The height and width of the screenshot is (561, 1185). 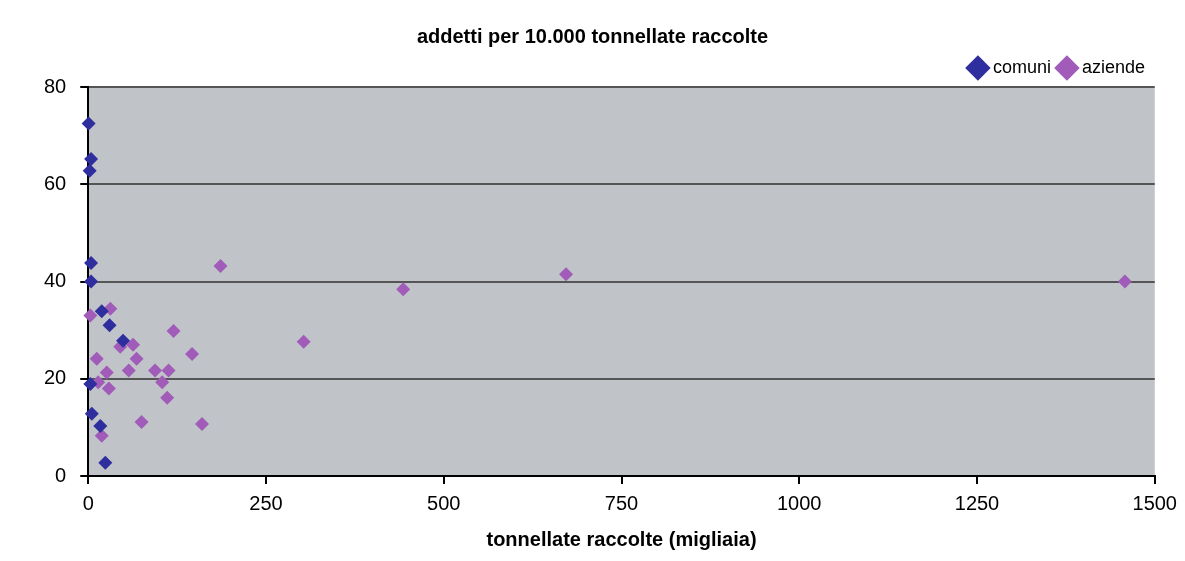 What do you see at coordinates (592, 35) in the screenshot?
I see `chart-title: addetti per 10.000 tonnellate raccolte` at bounding box center [592, 35].